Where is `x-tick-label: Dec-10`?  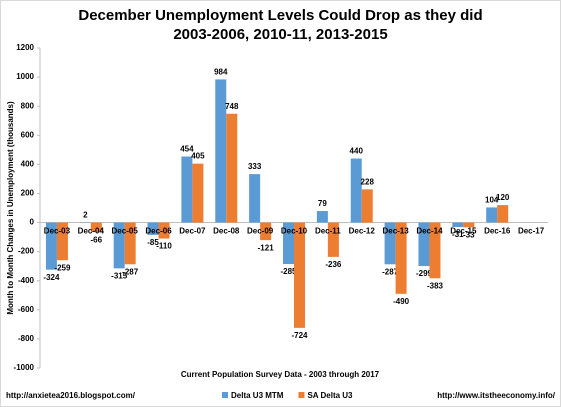 x-tick-label: Dec-10 is located at coordinates (294, 231).